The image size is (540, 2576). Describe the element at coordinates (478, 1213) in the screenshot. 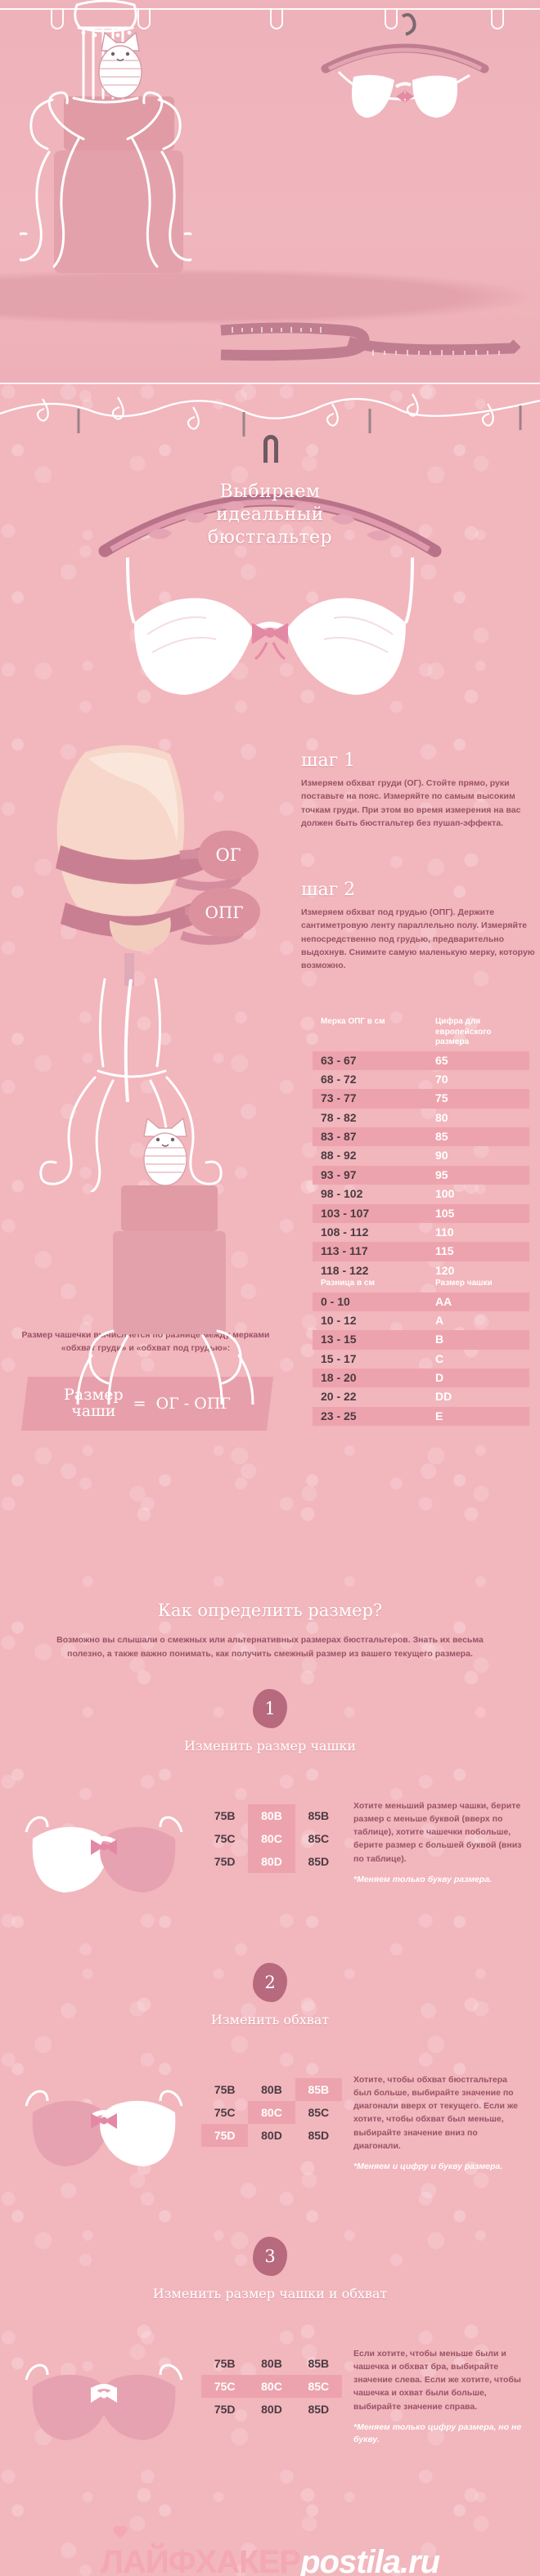

I see `table-cell-value: 105` at that location.